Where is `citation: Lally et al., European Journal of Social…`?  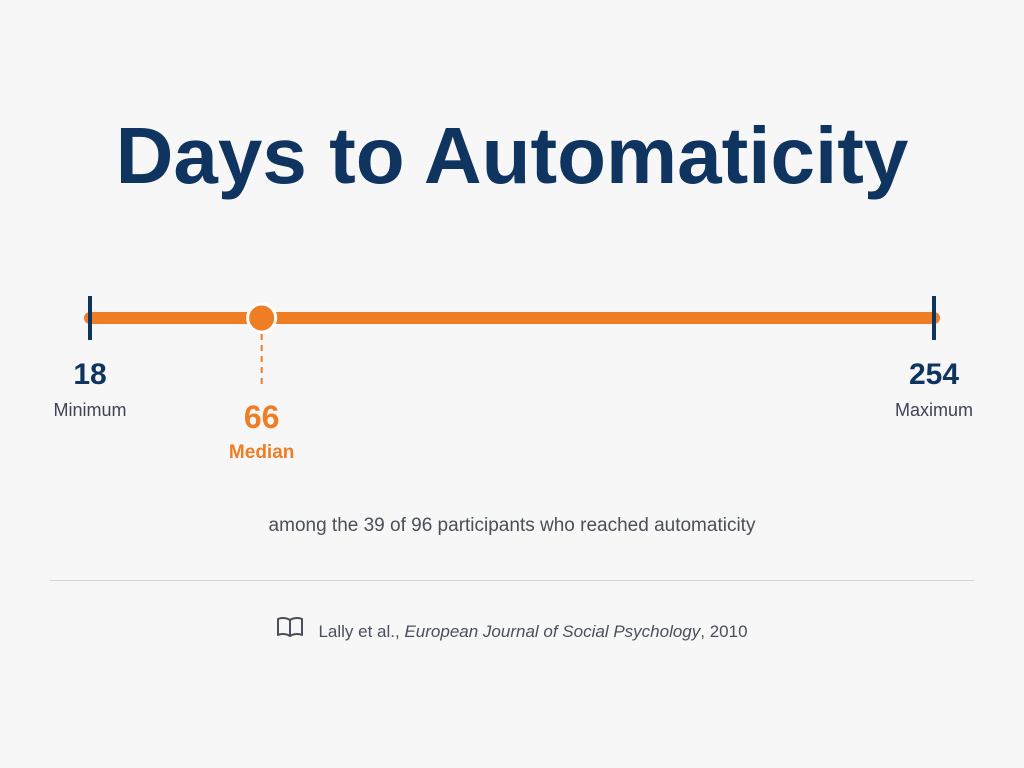
citation: Lally et al., European Journal of Social… is located at coordinates (512, 631).